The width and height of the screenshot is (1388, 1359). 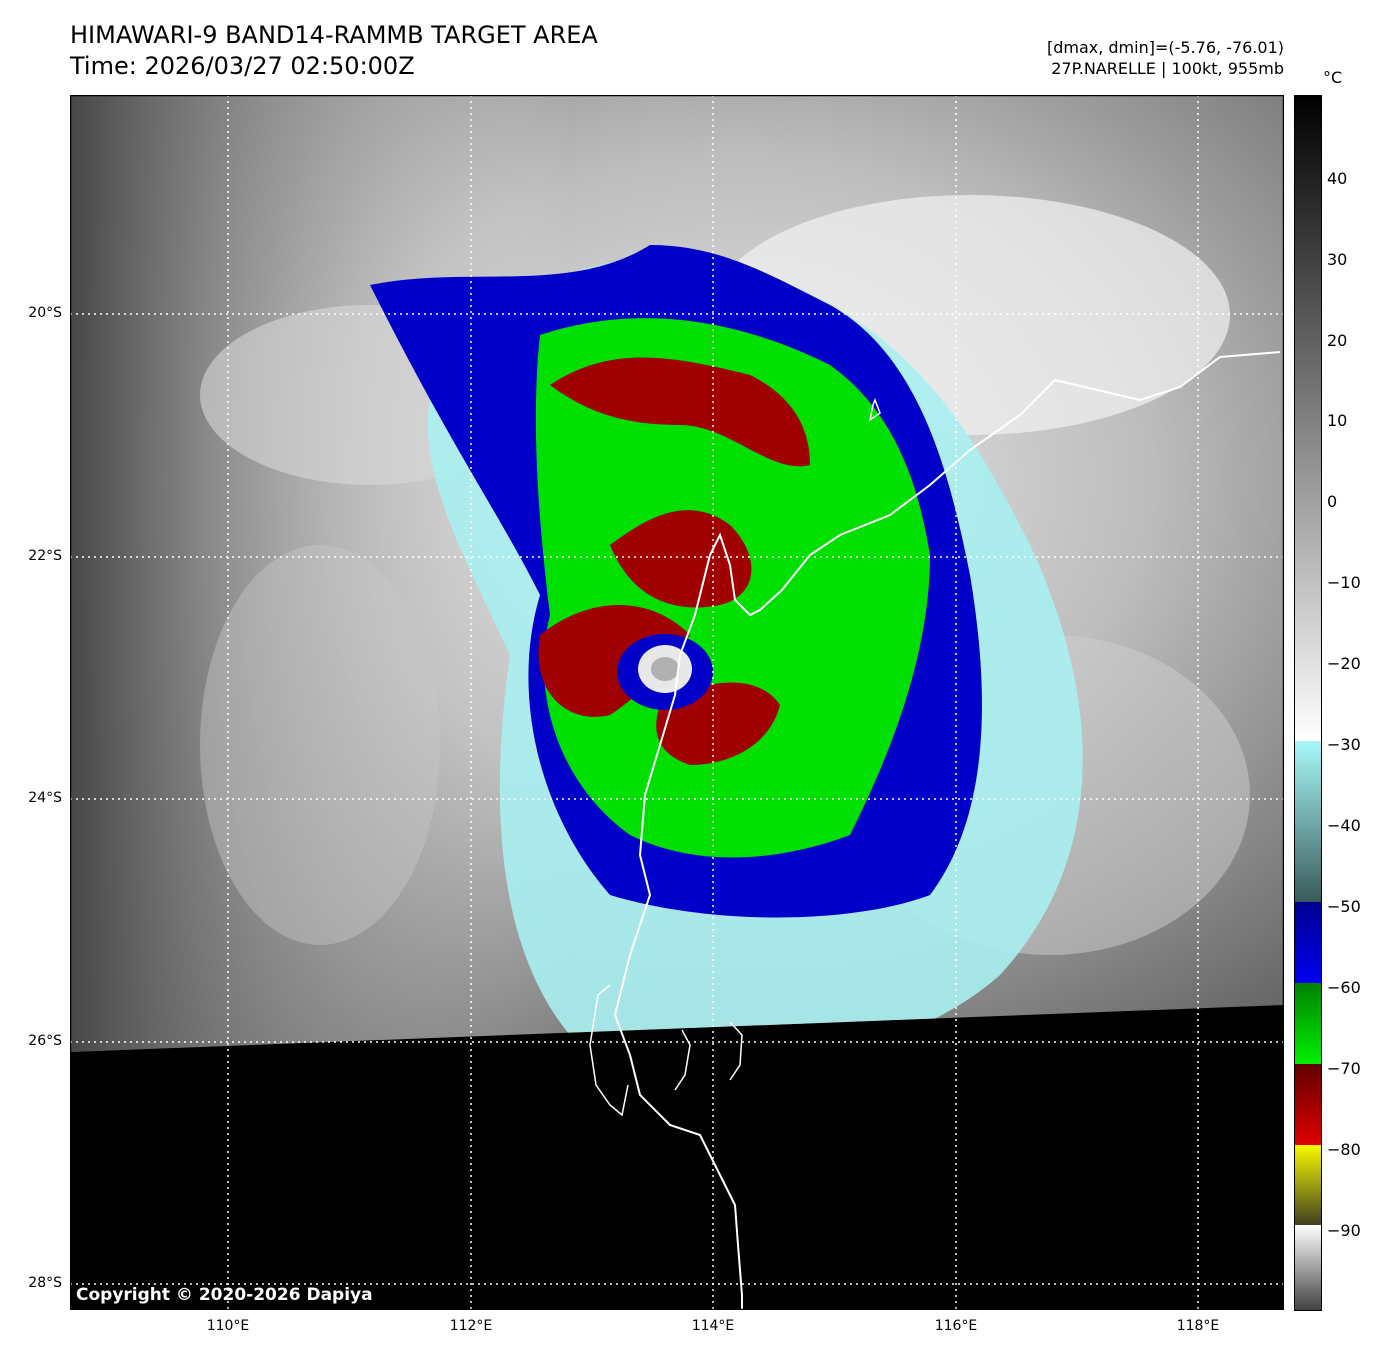 What do you see at coordinates (1344, 663) in the screenshot?
I see `colorbar-tick: −20` at bounding box center [1344, 663].